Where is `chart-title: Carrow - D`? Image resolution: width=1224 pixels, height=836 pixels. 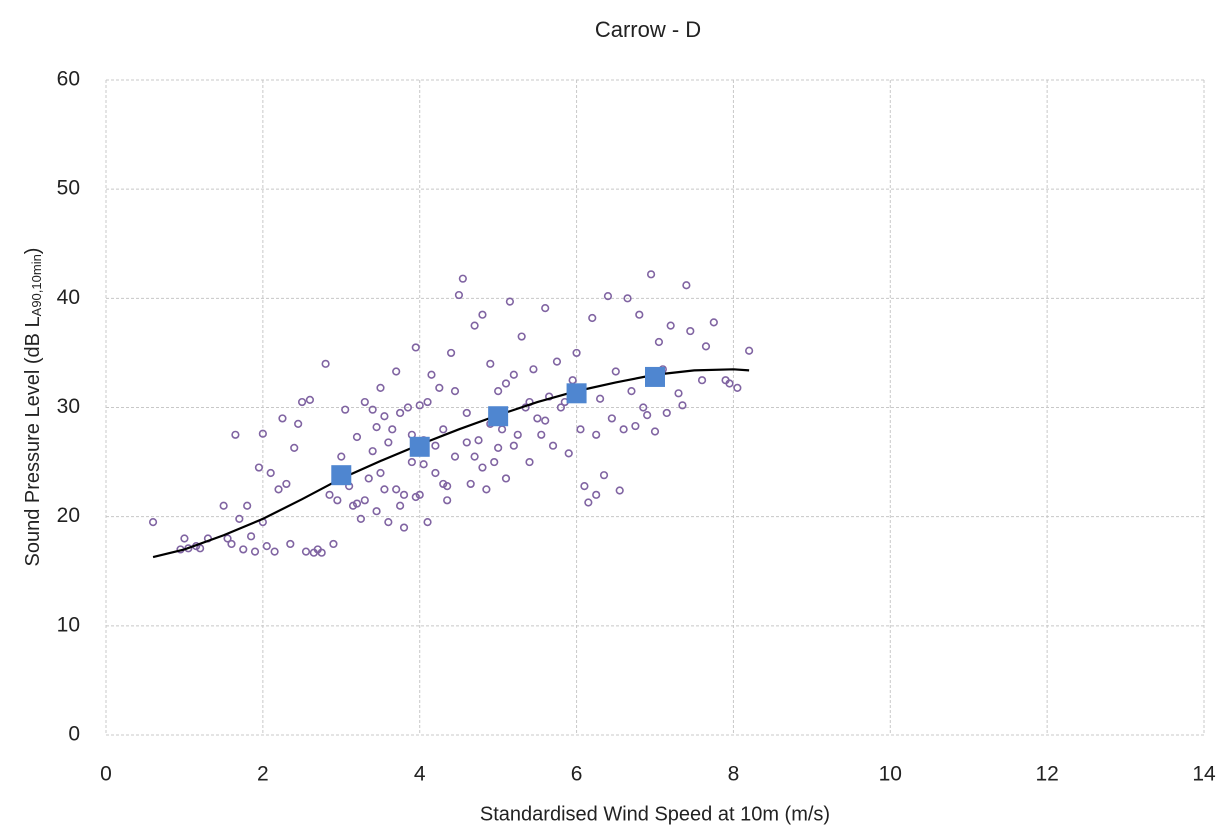
chart-title: Carrow - D is located at coordinates (648, 29).